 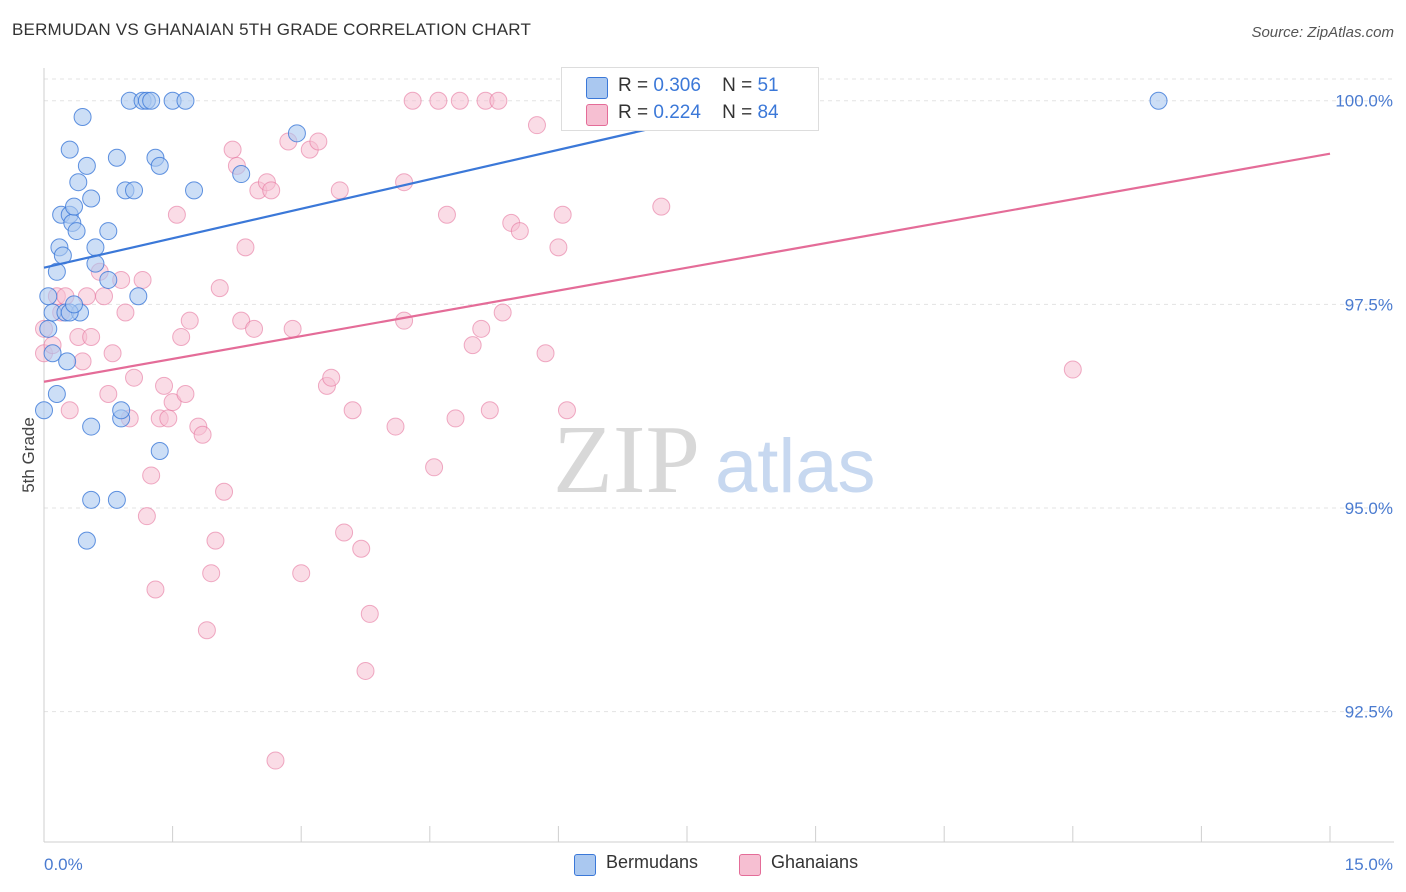 I want to click on y-tick-label: 100.0%, so click(x=1364, y=101).